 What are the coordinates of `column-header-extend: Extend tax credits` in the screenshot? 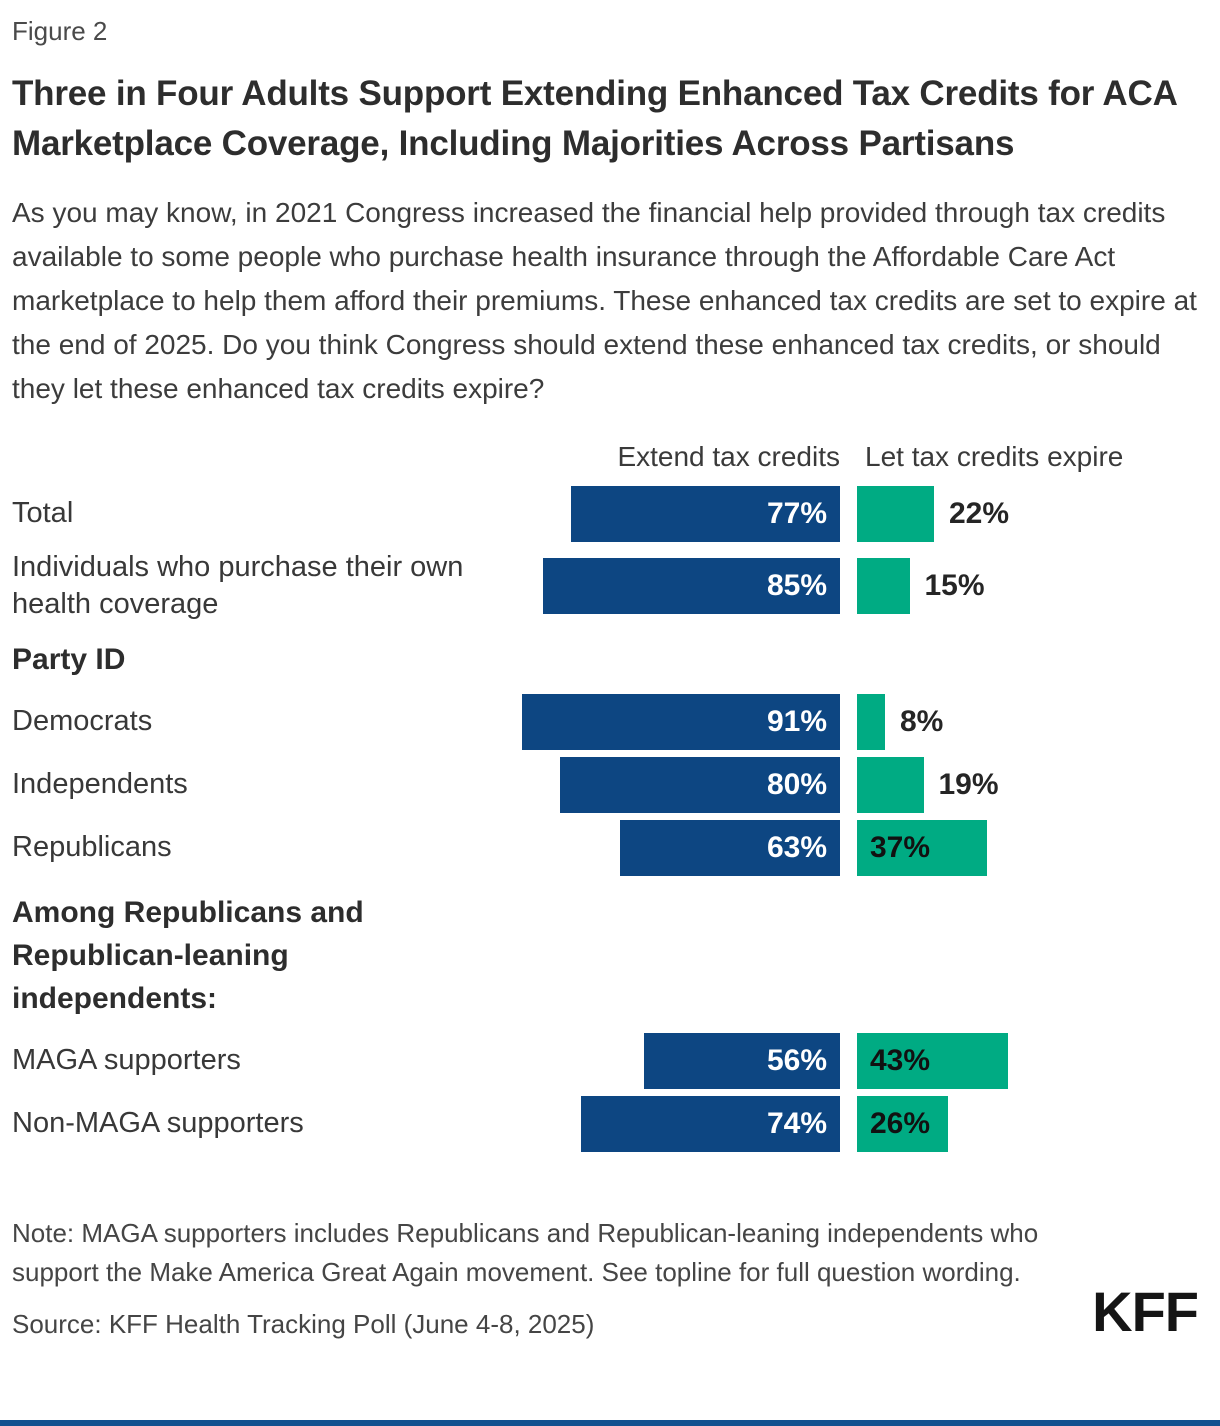 It's located at (728, 456).